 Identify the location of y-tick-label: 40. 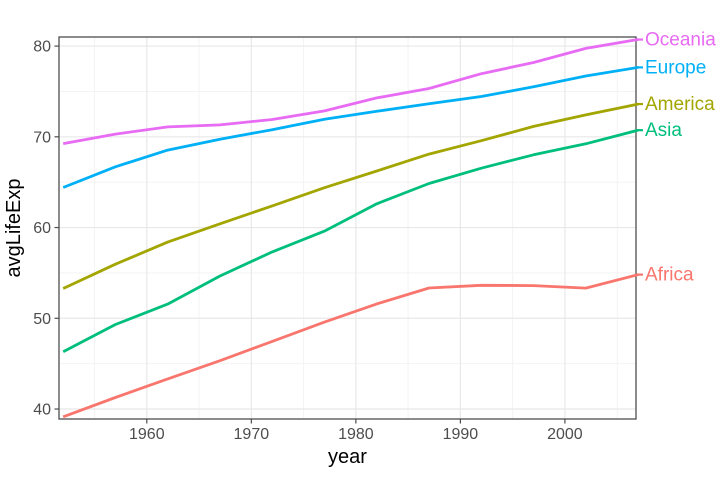
(42, 410).